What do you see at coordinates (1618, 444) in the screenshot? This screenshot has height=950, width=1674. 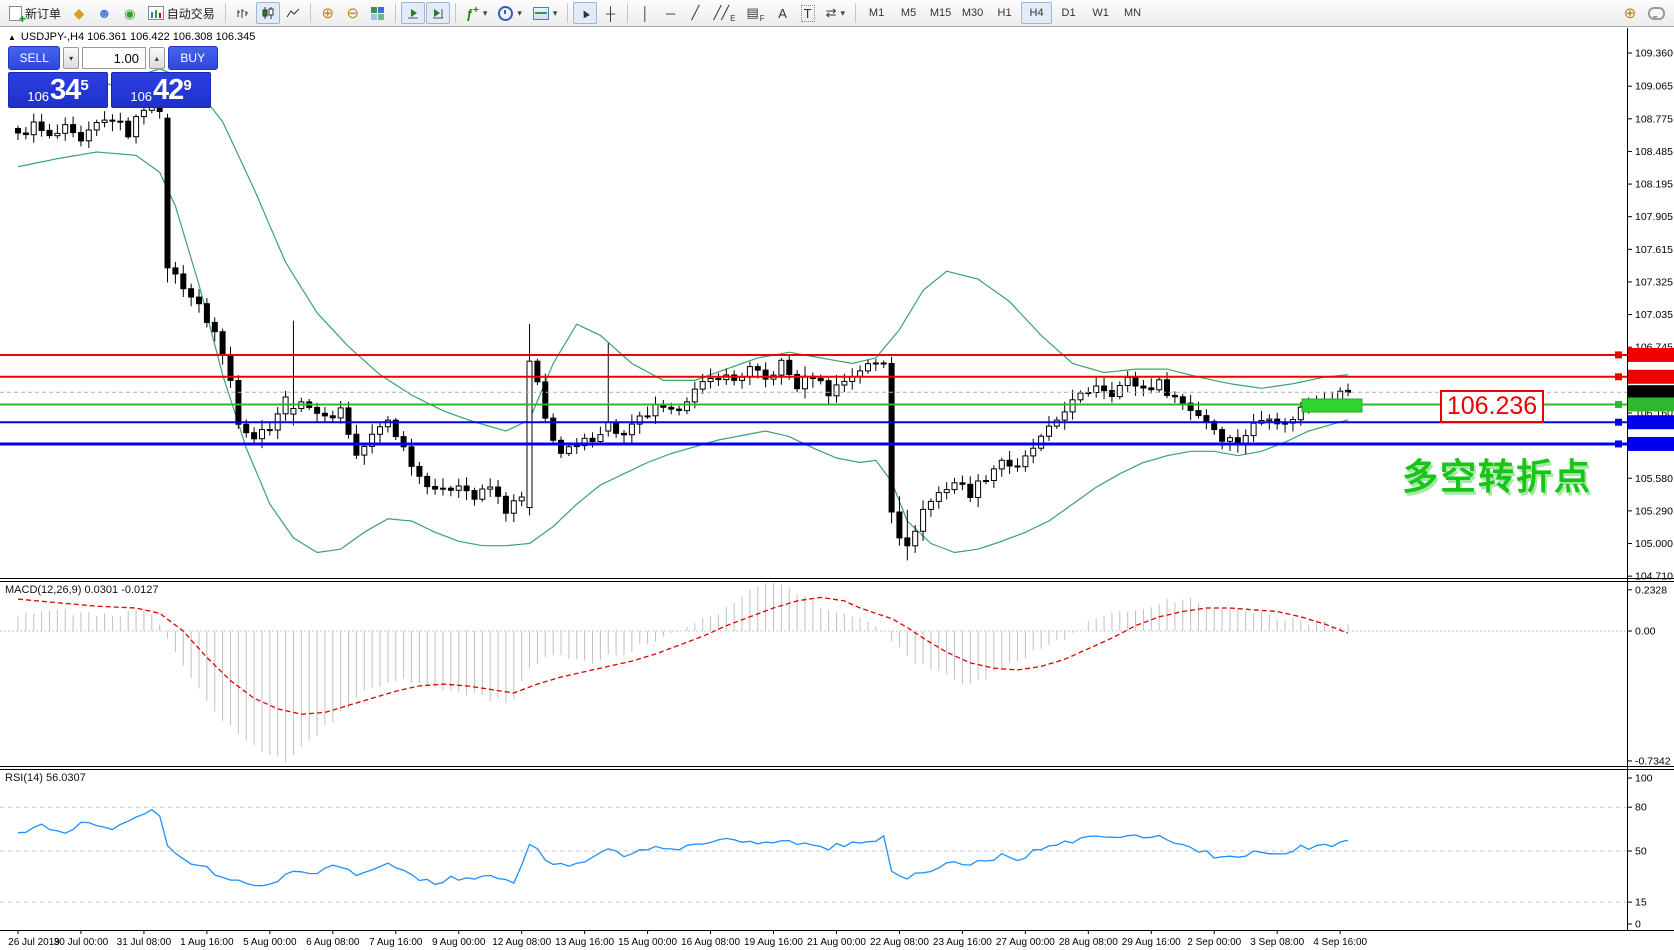 I see `hline-handle-105.885` at bounding box center [1618, 444].